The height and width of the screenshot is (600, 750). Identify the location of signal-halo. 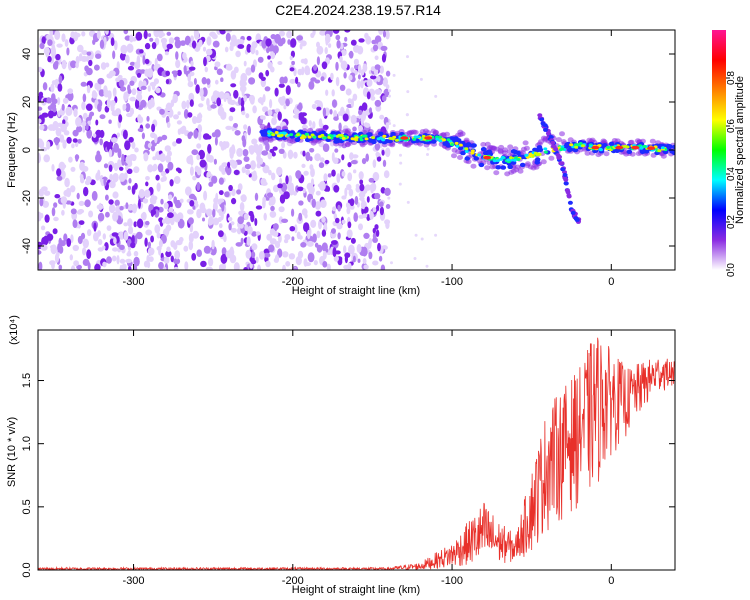
(589, 140).